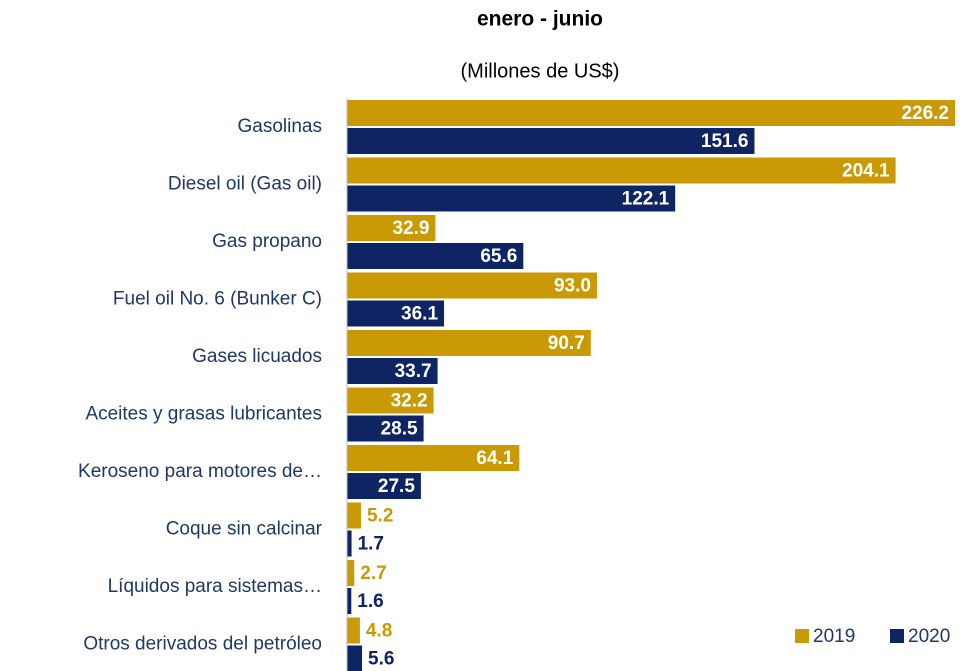 The height and width of the screenshot is (671, 972). What do you see at coordinates (371, 544) in the screenshot?
I see `data-label: 1.7` at bounding box center [371, 544].